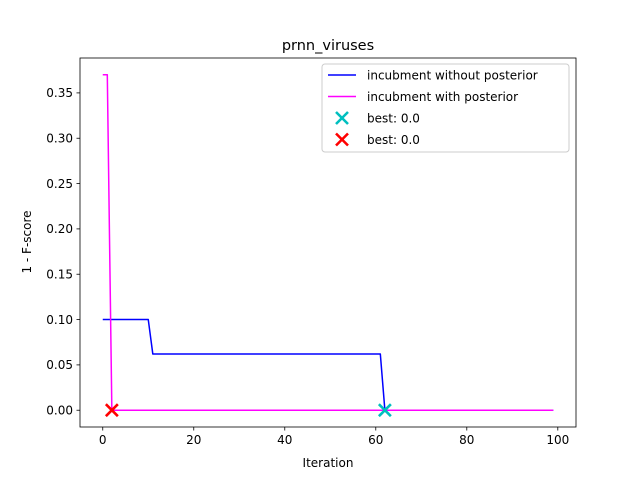 This screenshot has height=480, width=640. Describe the element at coordinates (27, 241) in the screenshot. I see `y-axis-label: 1 - F-score` at that location.